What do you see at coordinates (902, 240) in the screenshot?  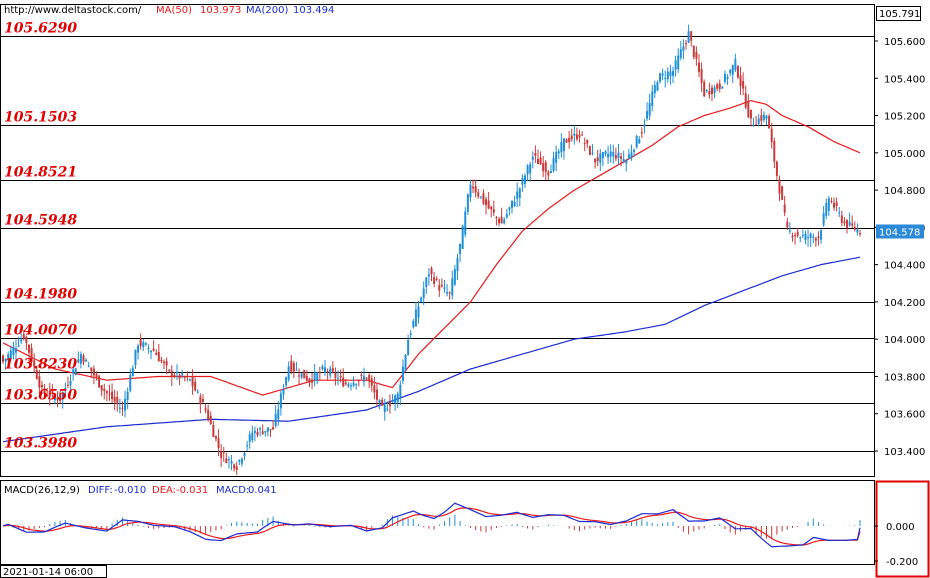 I see `price-axis-area` at bounding box center [902, 240].